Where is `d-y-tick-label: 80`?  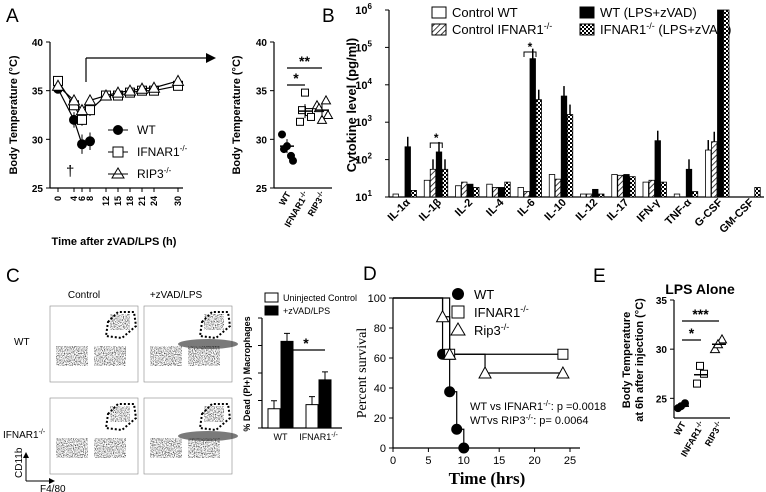 d-y-tick-label: 80 is located at coordinates (380, 329).